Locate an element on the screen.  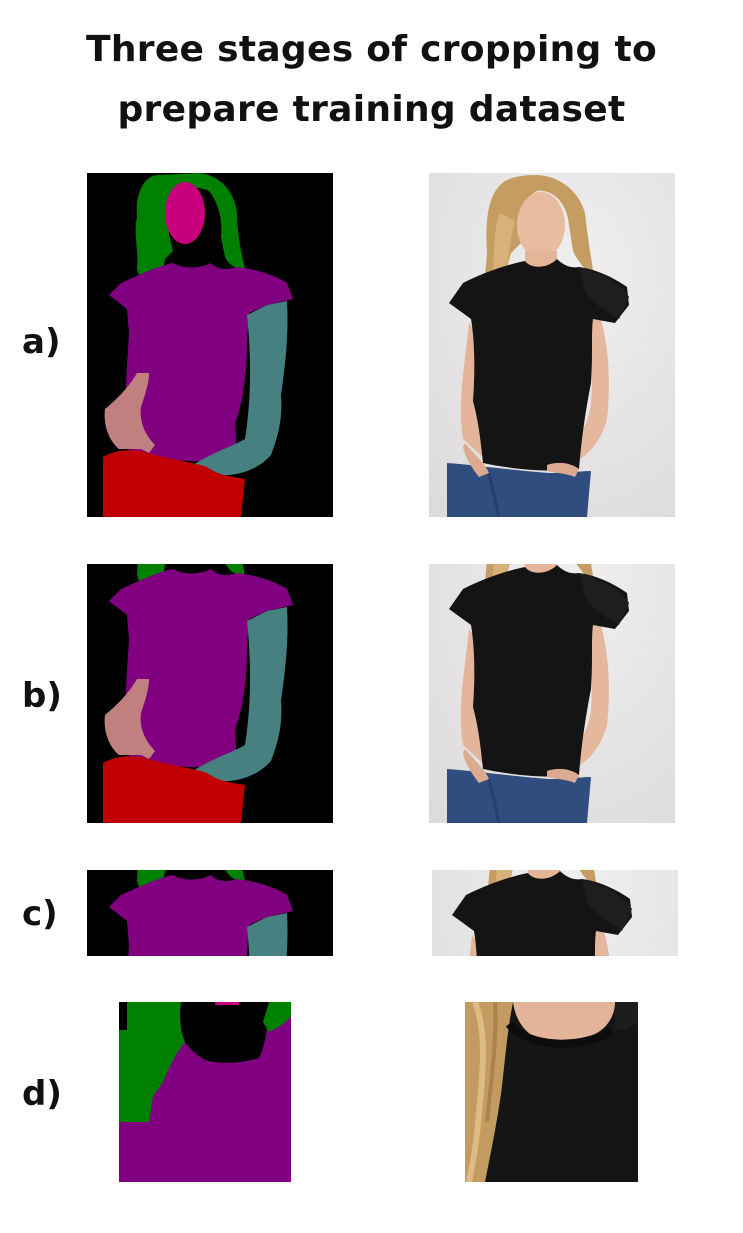
row-b-segmentation-mask is located at coordinates (210, 693).